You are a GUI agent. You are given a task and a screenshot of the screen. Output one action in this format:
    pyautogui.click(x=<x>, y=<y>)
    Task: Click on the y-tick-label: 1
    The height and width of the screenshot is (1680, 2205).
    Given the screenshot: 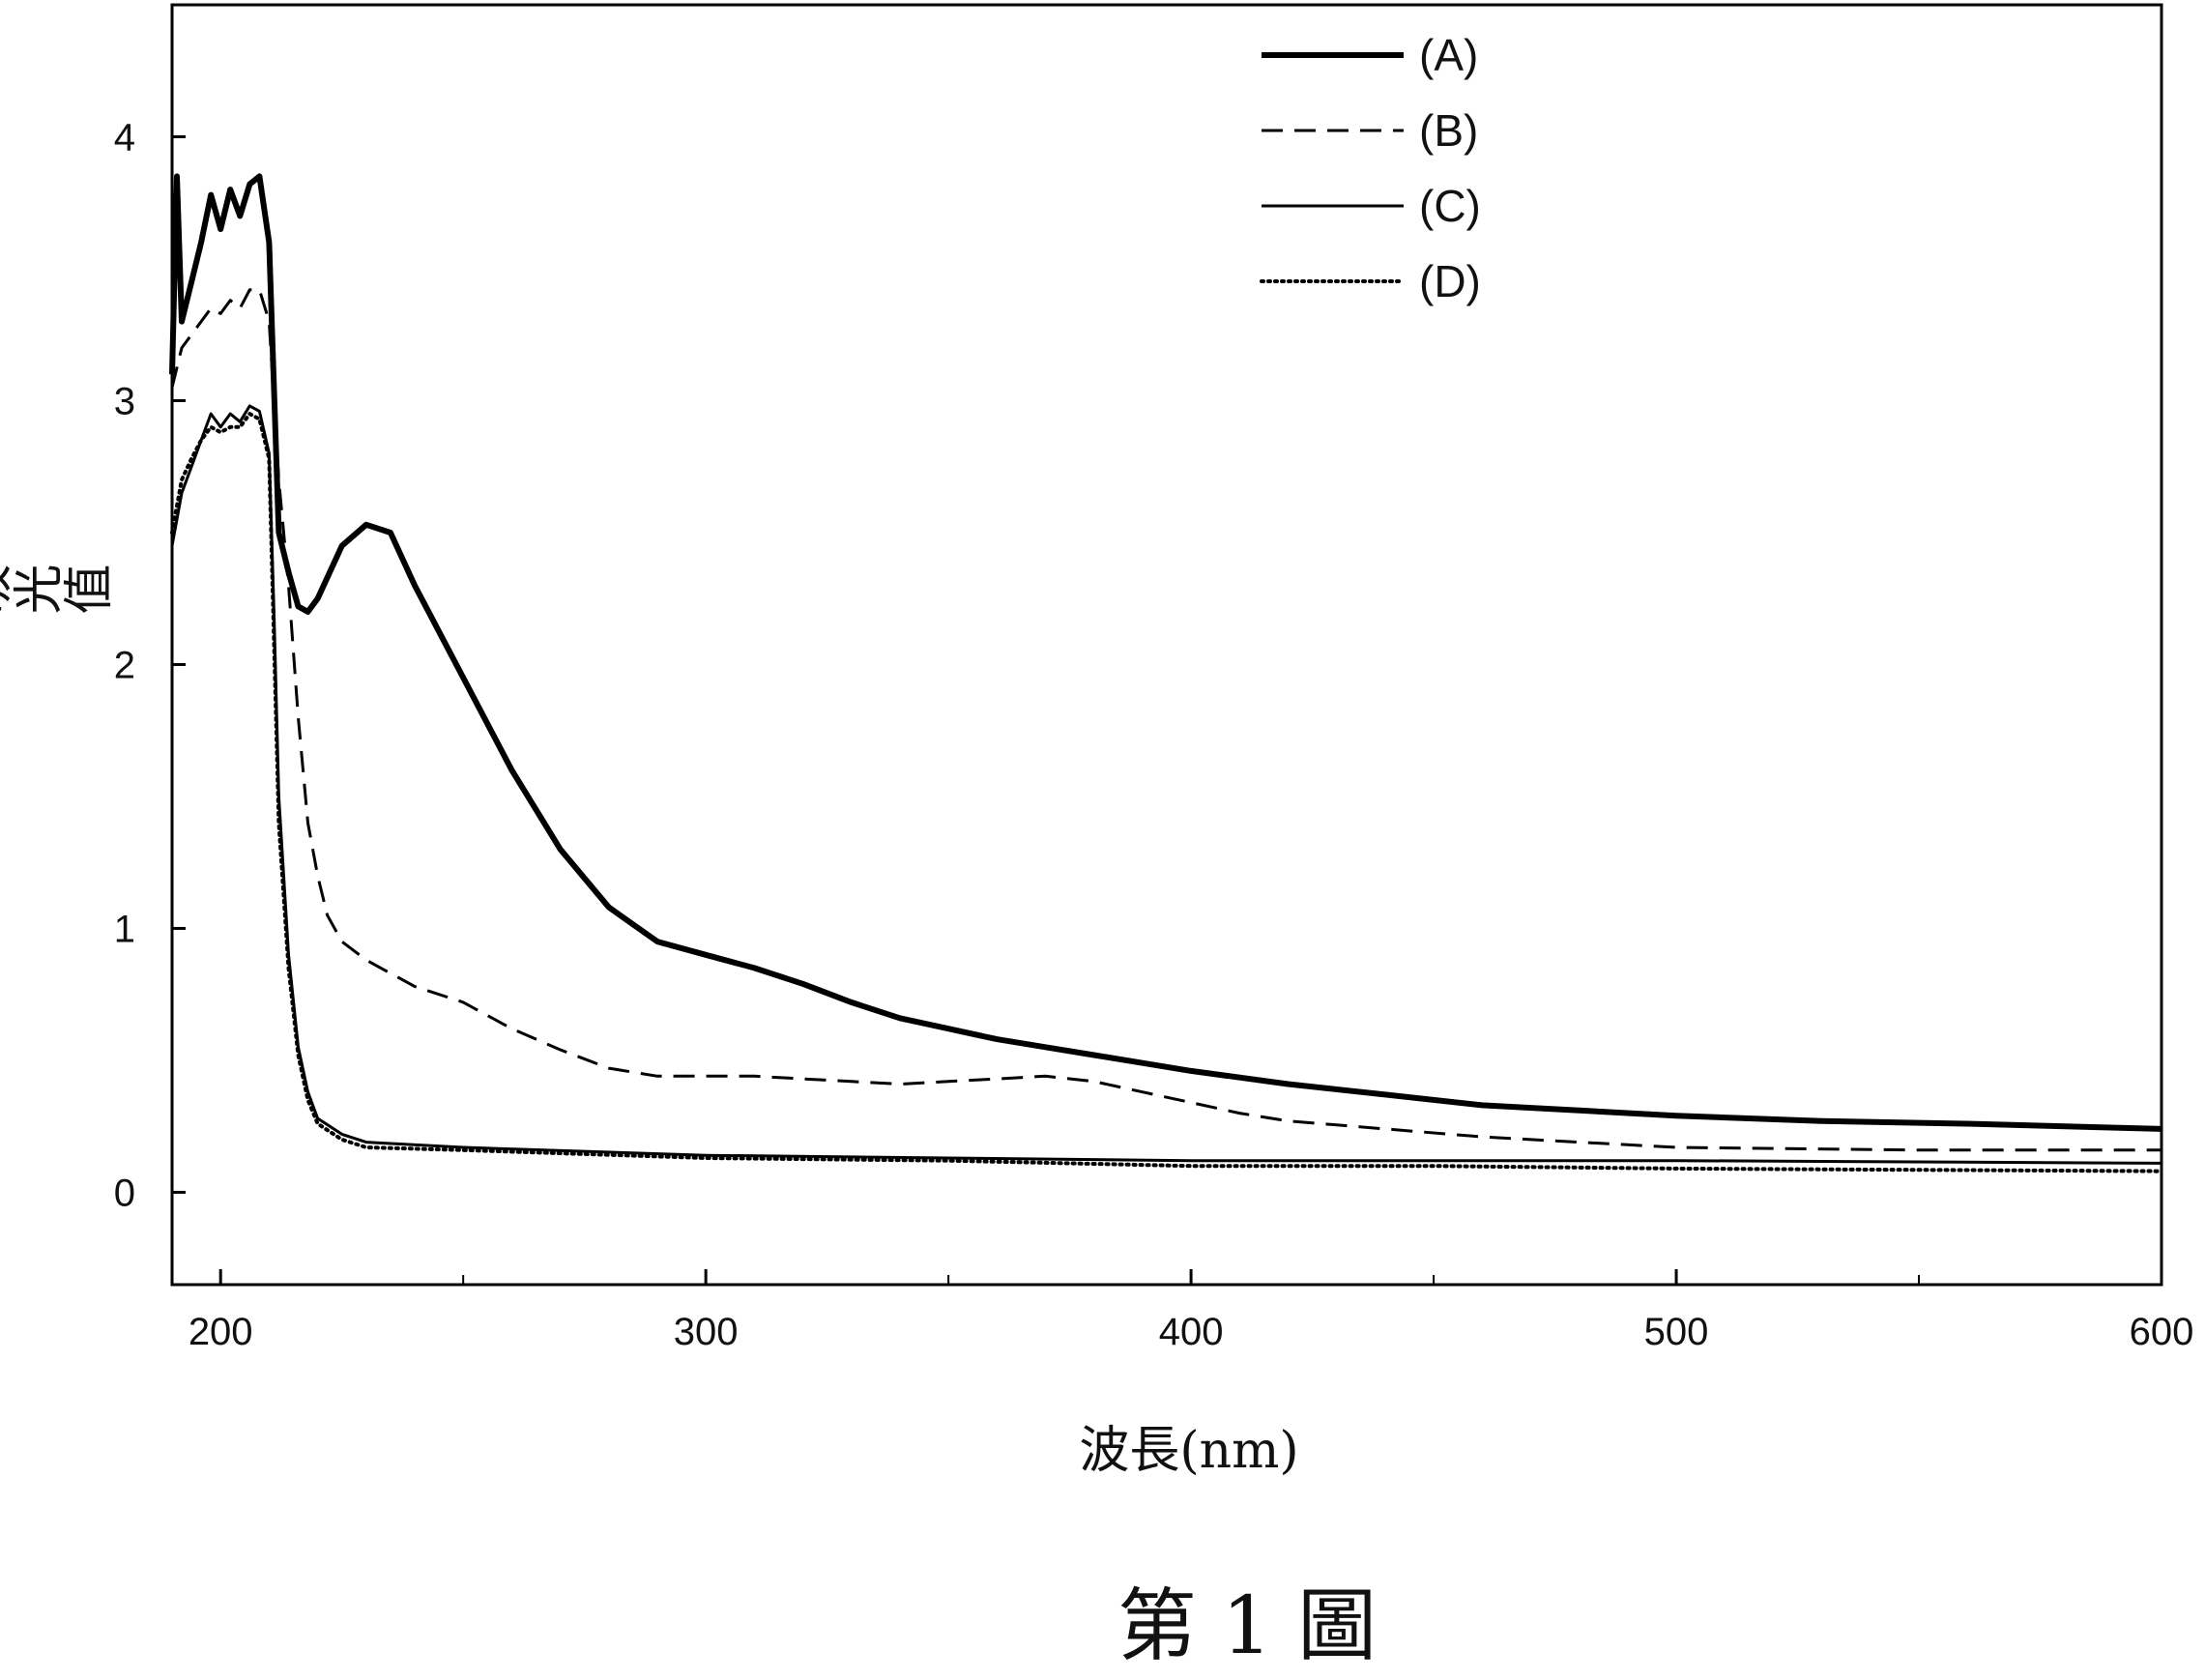 What is the action you would take?
    pyautogui.click(x=124, y=929)
    